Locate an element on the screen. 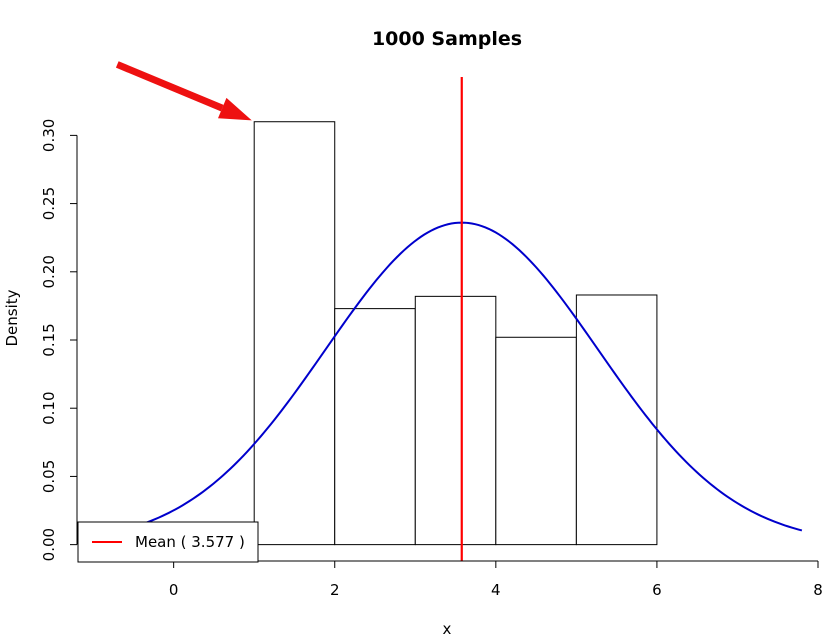  arrow-head is located at coordinates (235, 109).